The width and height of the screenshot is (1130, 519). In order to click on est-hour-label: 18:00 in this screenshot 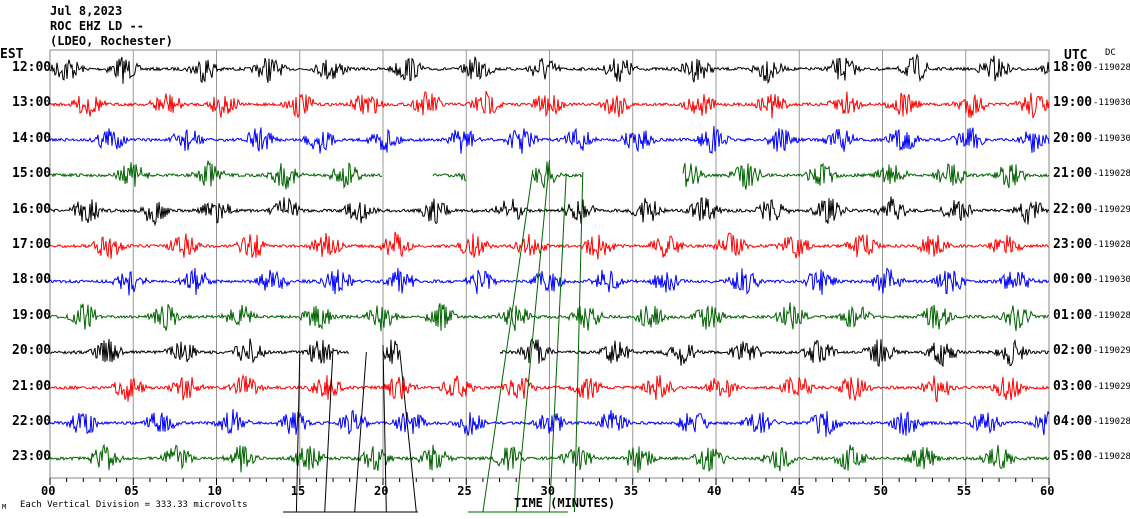, I will do `click(32, 280)`.